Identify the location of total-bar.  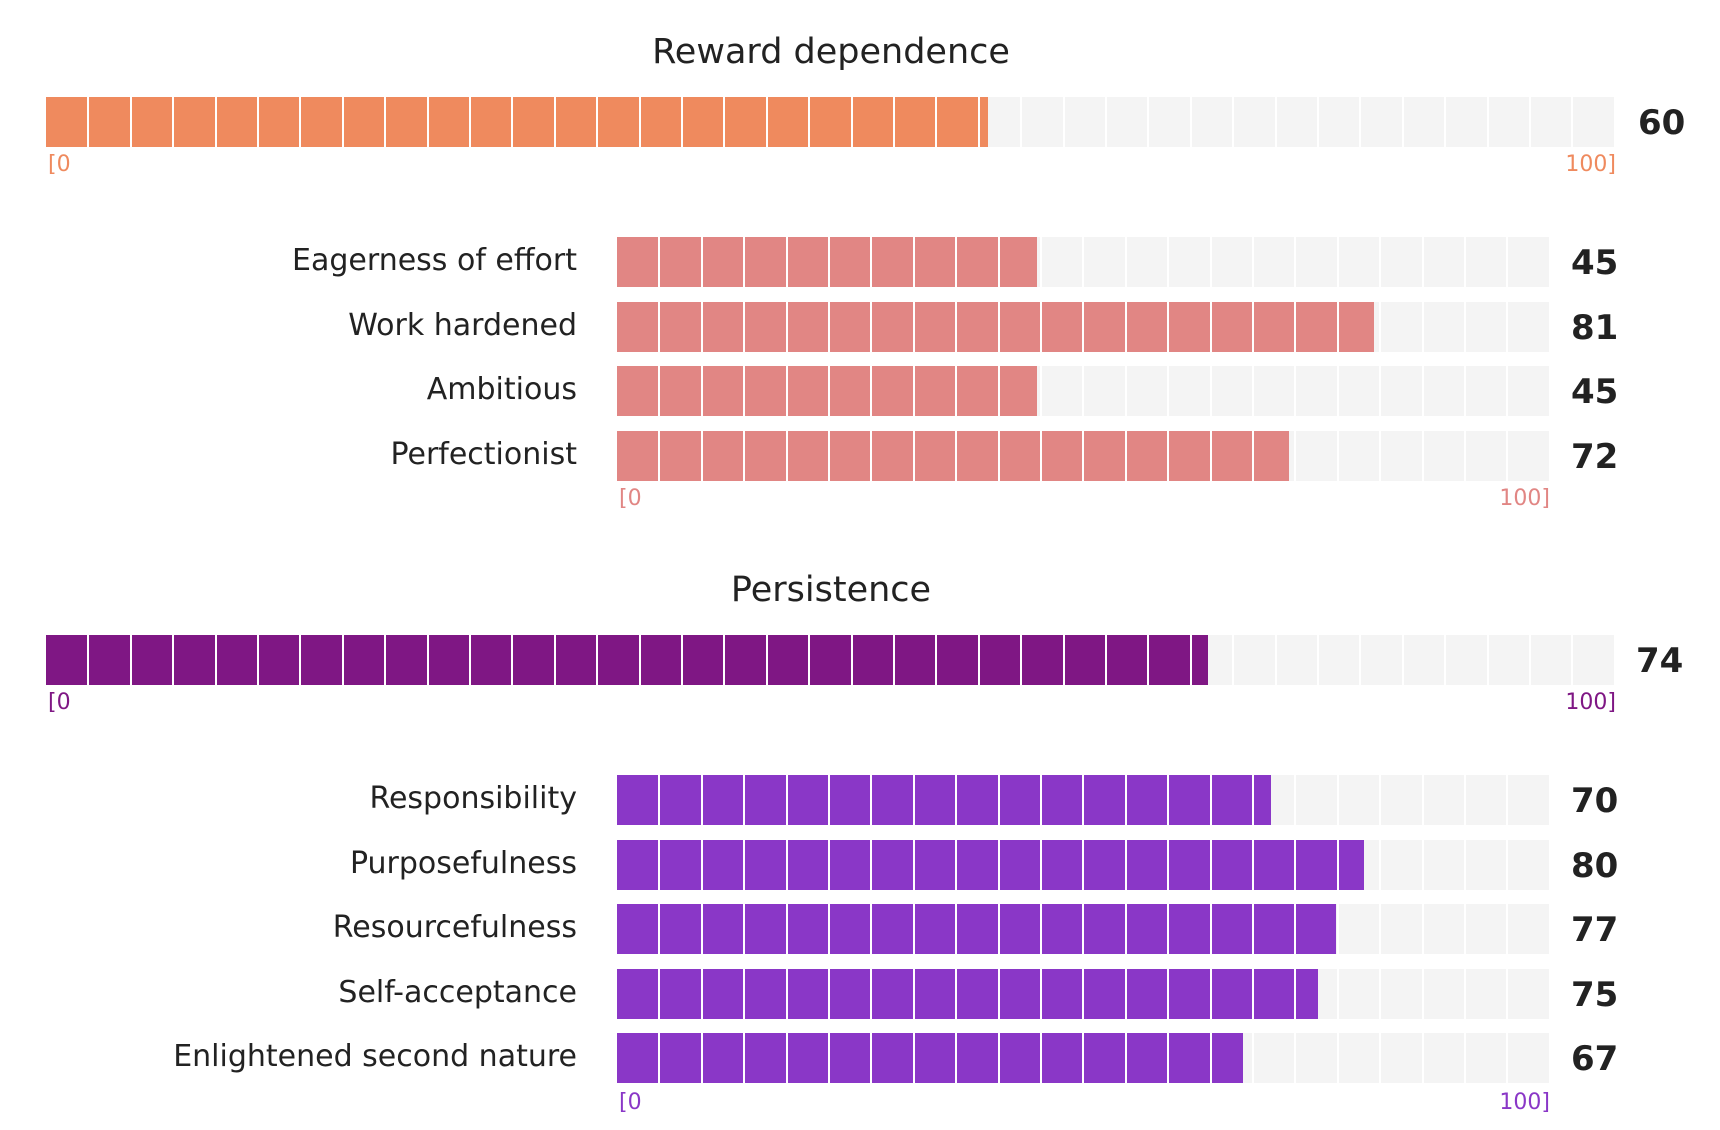
(831, 122).